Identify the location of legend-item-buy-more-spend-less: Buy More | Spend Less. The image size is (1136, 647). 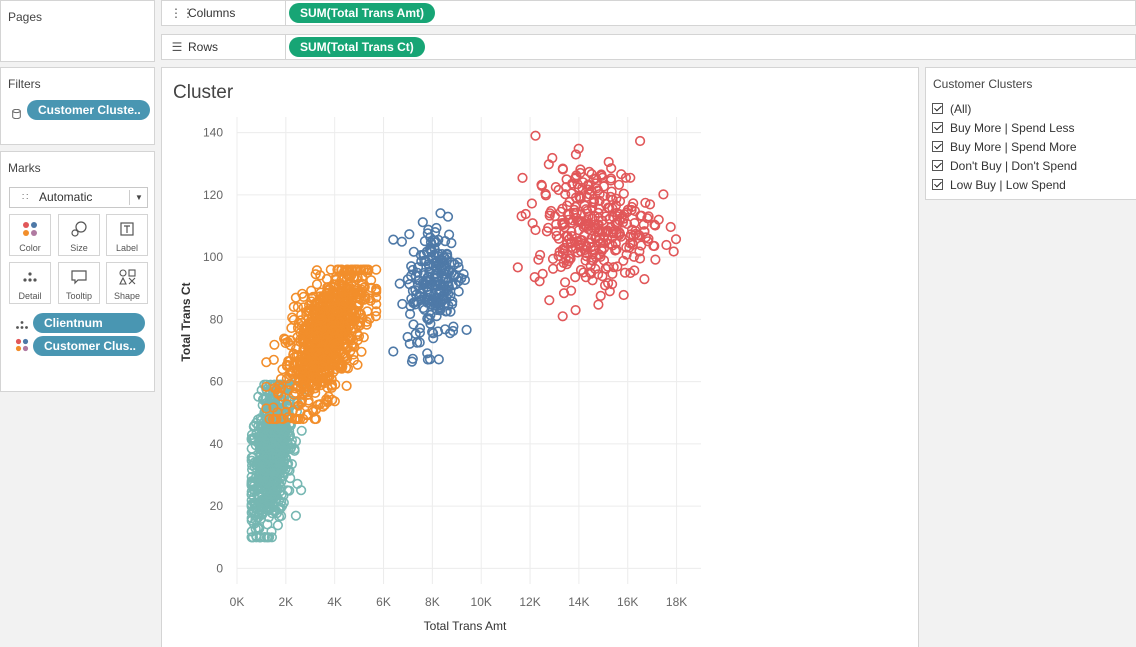
(1003, 128).